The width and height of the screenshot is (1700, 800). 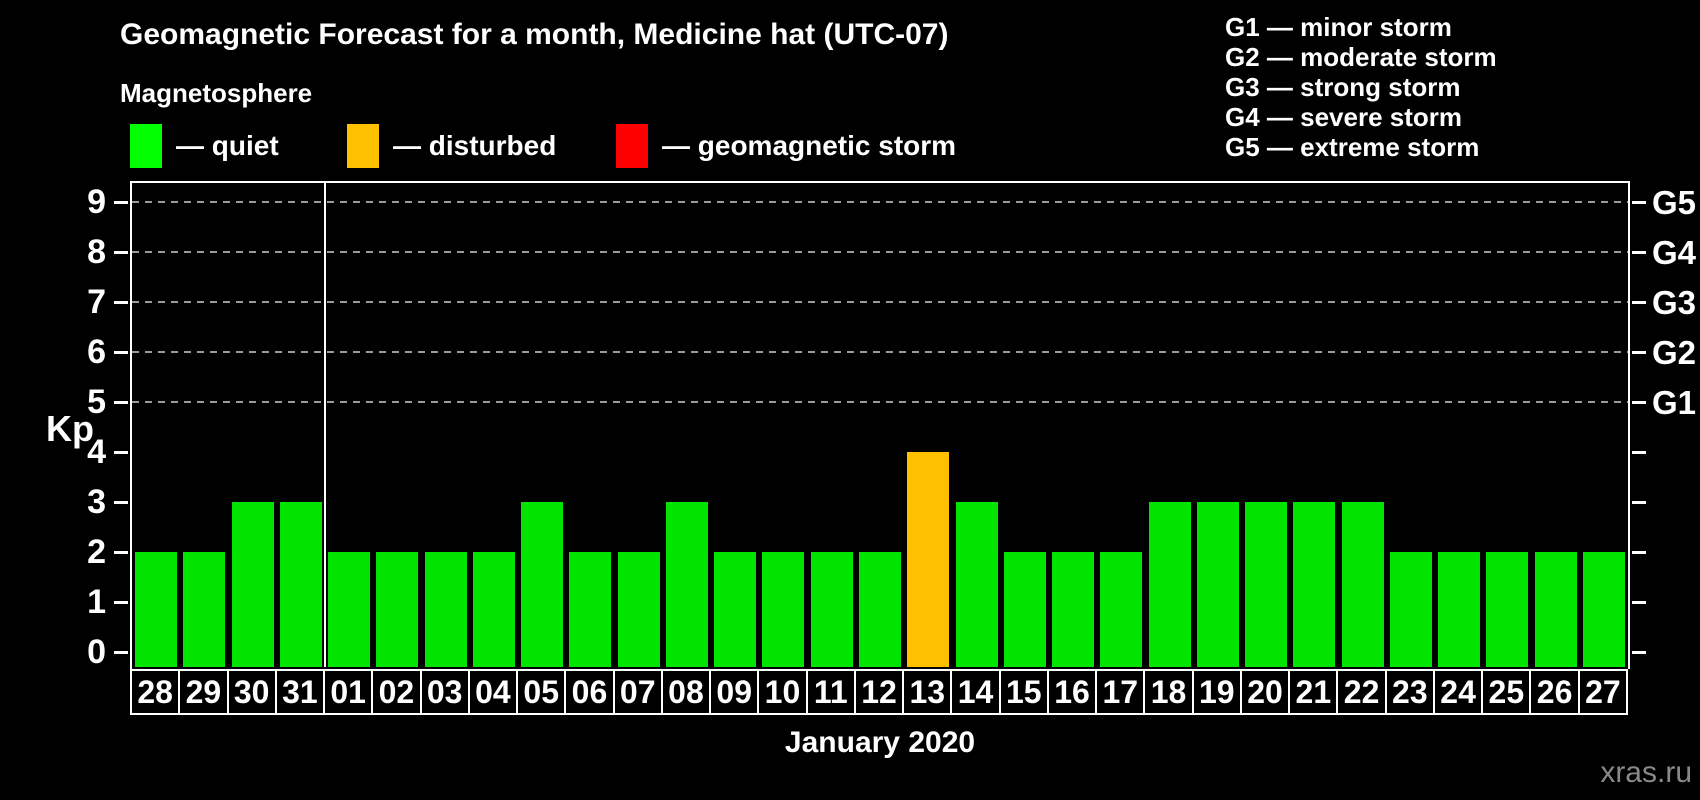 What do you see at coordinates (96, 402) in the screenshot?
I see `y-tick-label-5: 5` at bounding box center [96, 402].